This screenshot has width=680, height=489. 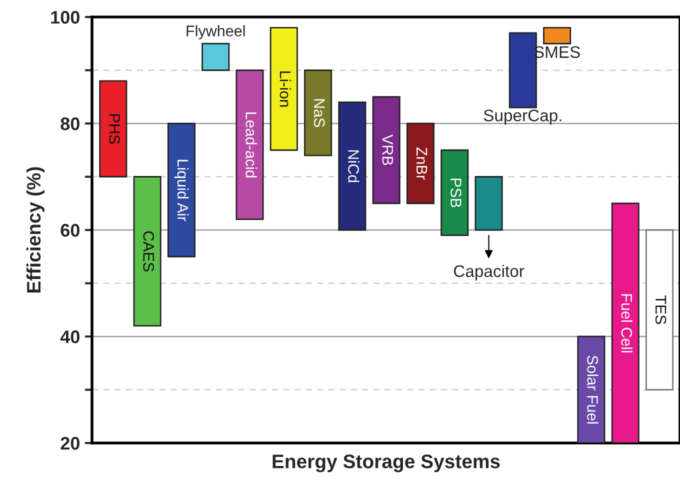 What do you see at coordinates (70, 123) in the screenshot?
I see `y-tick-label: 80` at bounding box center [70, 123].